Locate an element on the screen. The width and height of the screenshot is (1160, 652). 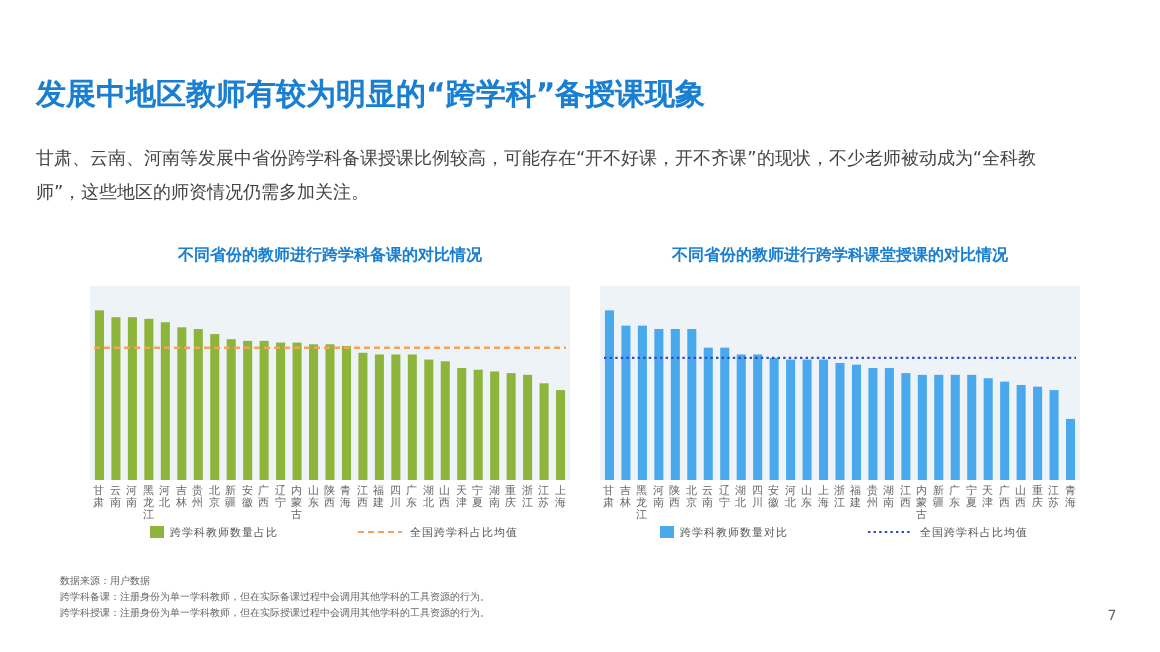
text: 甘肃、云南、河南等发展中省份跨学科备课授课比例较高，可能存在“开不好课，开不齐课”的现状，不少老师被动成为“全科教师”，这些地区的师资情况仍需多加关注。 is located at coordinates (536, 176).